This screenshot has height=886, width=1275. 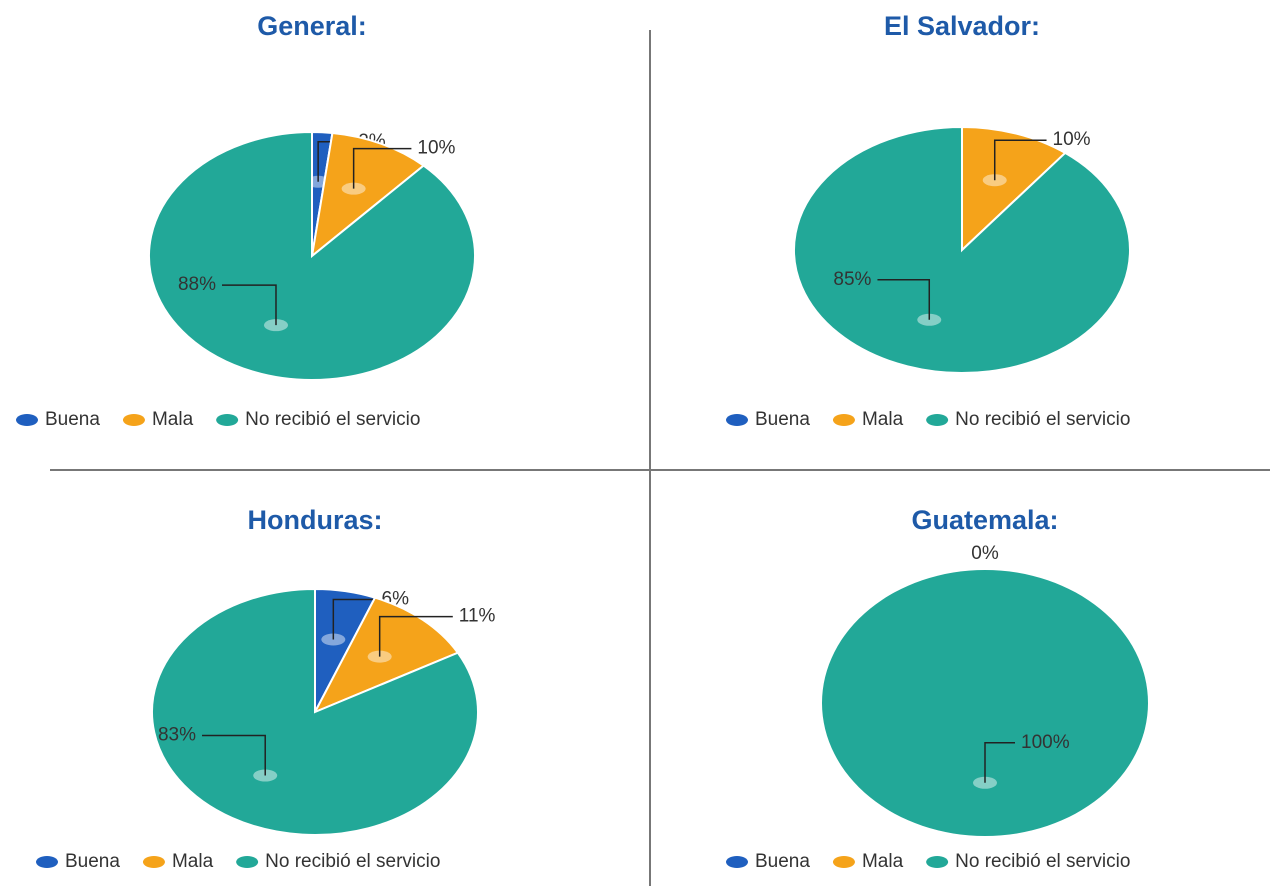 I want to click on data-label: 85%, so click(x=852, y=279).